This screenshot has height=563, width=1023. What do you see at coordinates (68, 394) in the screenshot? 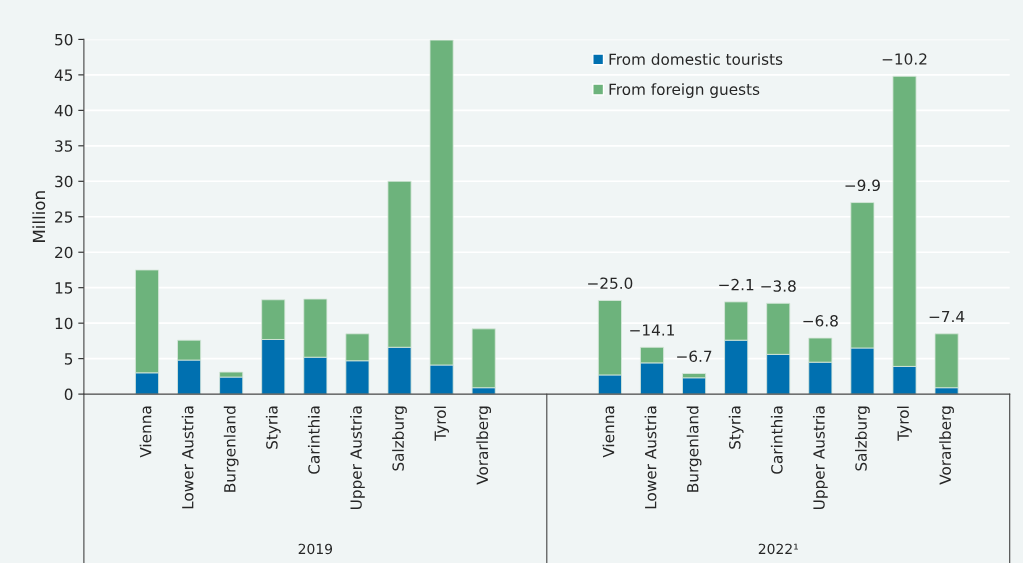
I see `y-tick-label: 0` at bounding box center [68, 394].